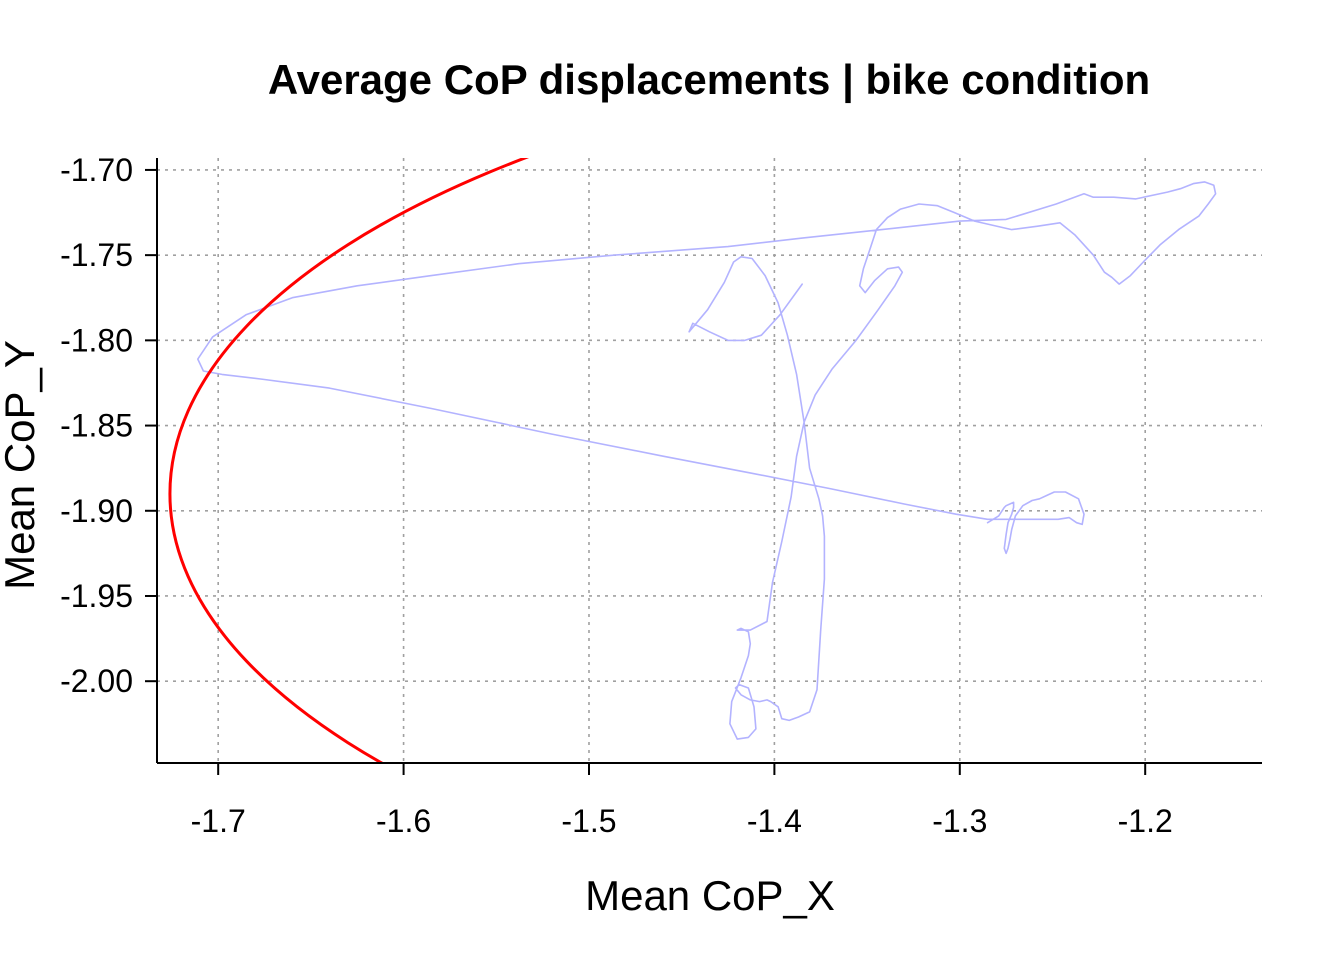 The image size is (1344, 960). Describe the element at coordinates (588, 821) in the screenshot. I see `x-tick-label: -1.5` at that location.